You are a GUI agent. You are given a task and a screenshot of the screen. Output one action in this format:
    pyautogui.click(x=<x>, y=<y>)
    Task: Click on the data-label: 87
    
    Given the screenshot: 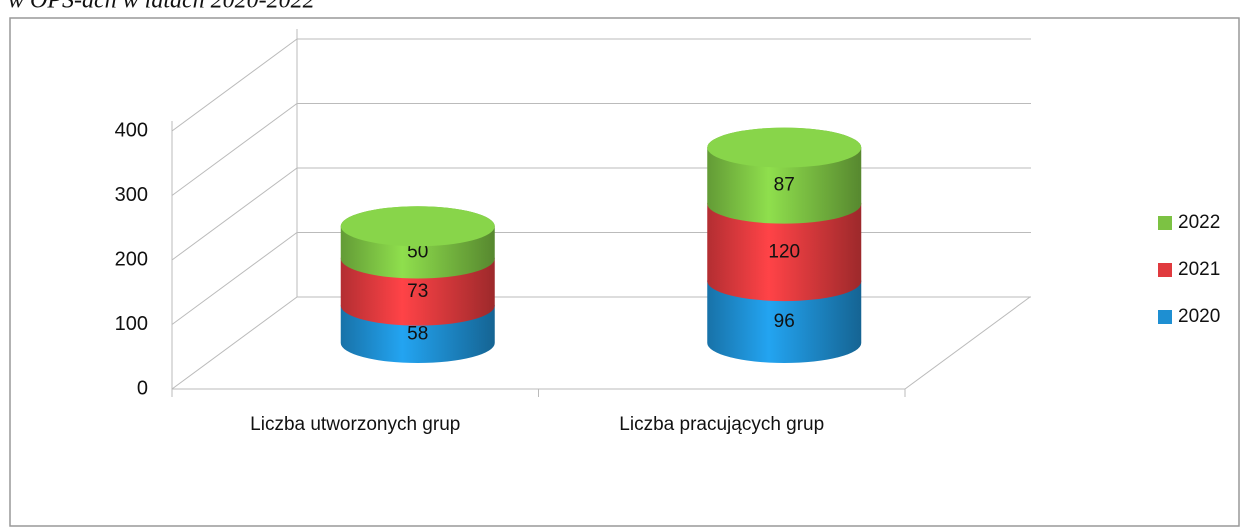 What is the action you would take?
    pyautogui.click(x=784, y=185)
    